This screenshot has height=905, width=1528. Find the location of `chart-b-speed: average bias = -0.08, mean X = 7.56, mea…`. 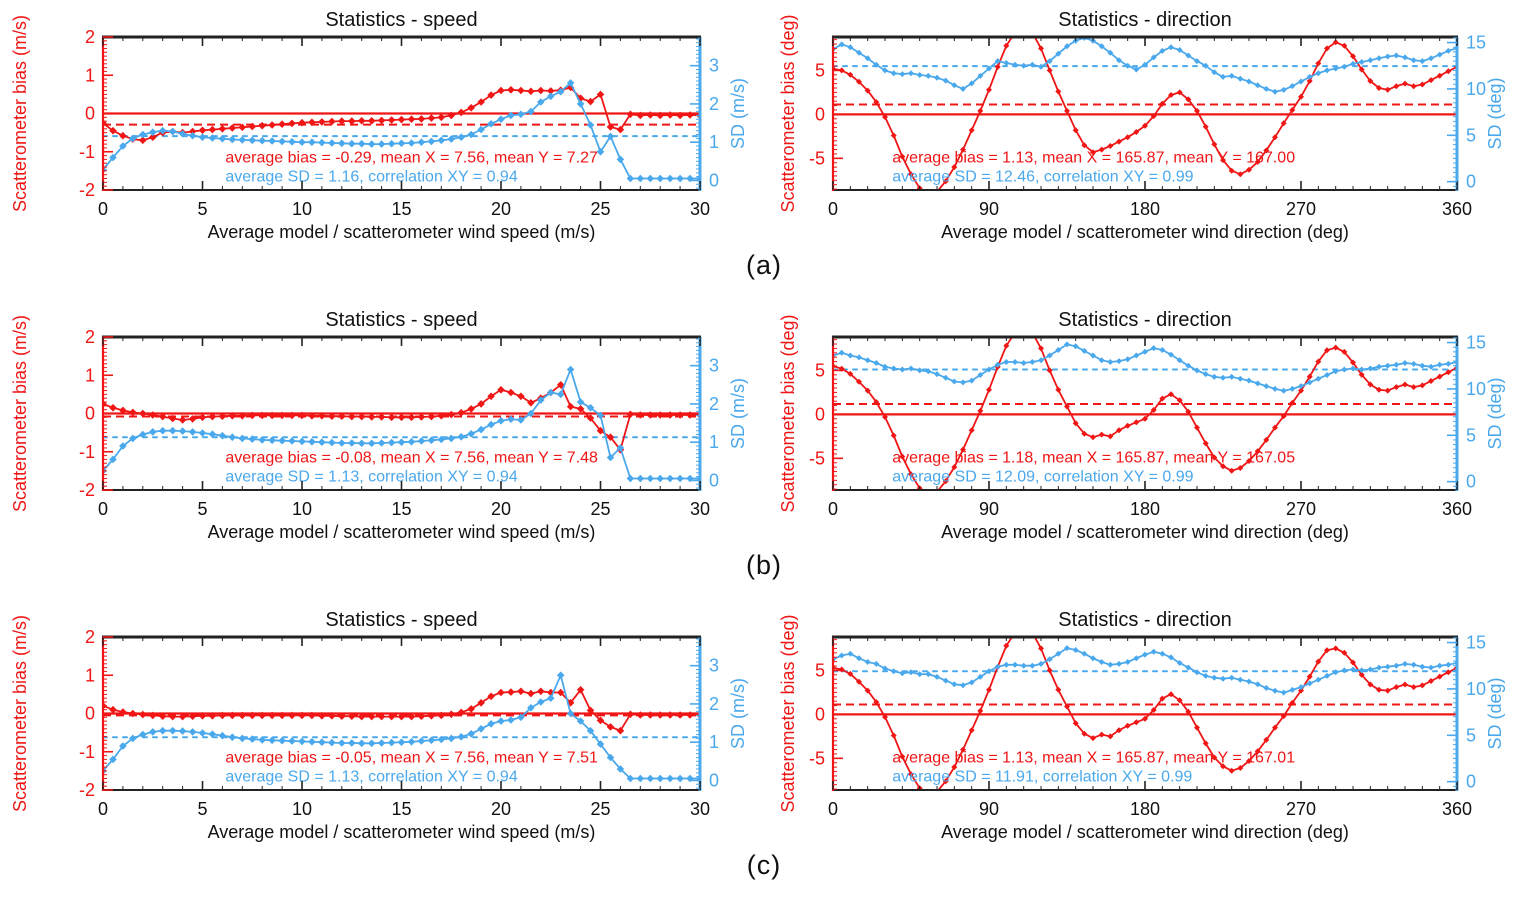

chart-b-speed: average bias = -0.08, mean X = 7.56, mea… is located at coordinates (379, 425).